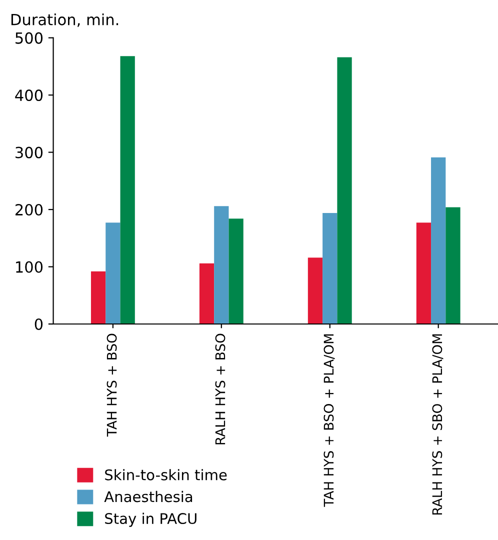 The image size is (498, 540). I want to click on y-tick-label: 300, so click(29, 152).